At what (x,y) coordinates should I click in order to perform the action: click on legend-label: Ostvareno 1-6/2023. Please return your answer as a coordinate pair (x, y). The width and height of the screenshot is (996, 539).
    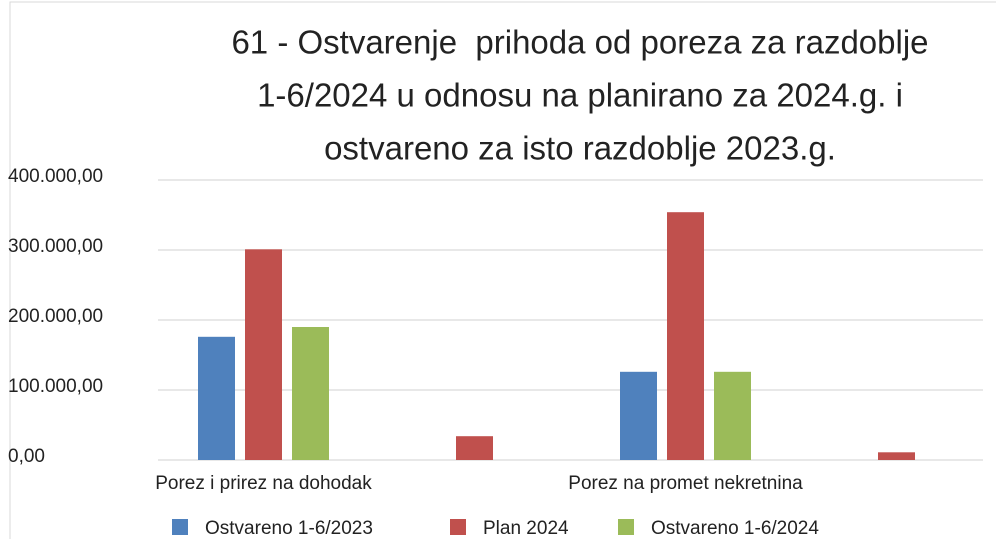
    Looking at the image, I should click on (289, 528).